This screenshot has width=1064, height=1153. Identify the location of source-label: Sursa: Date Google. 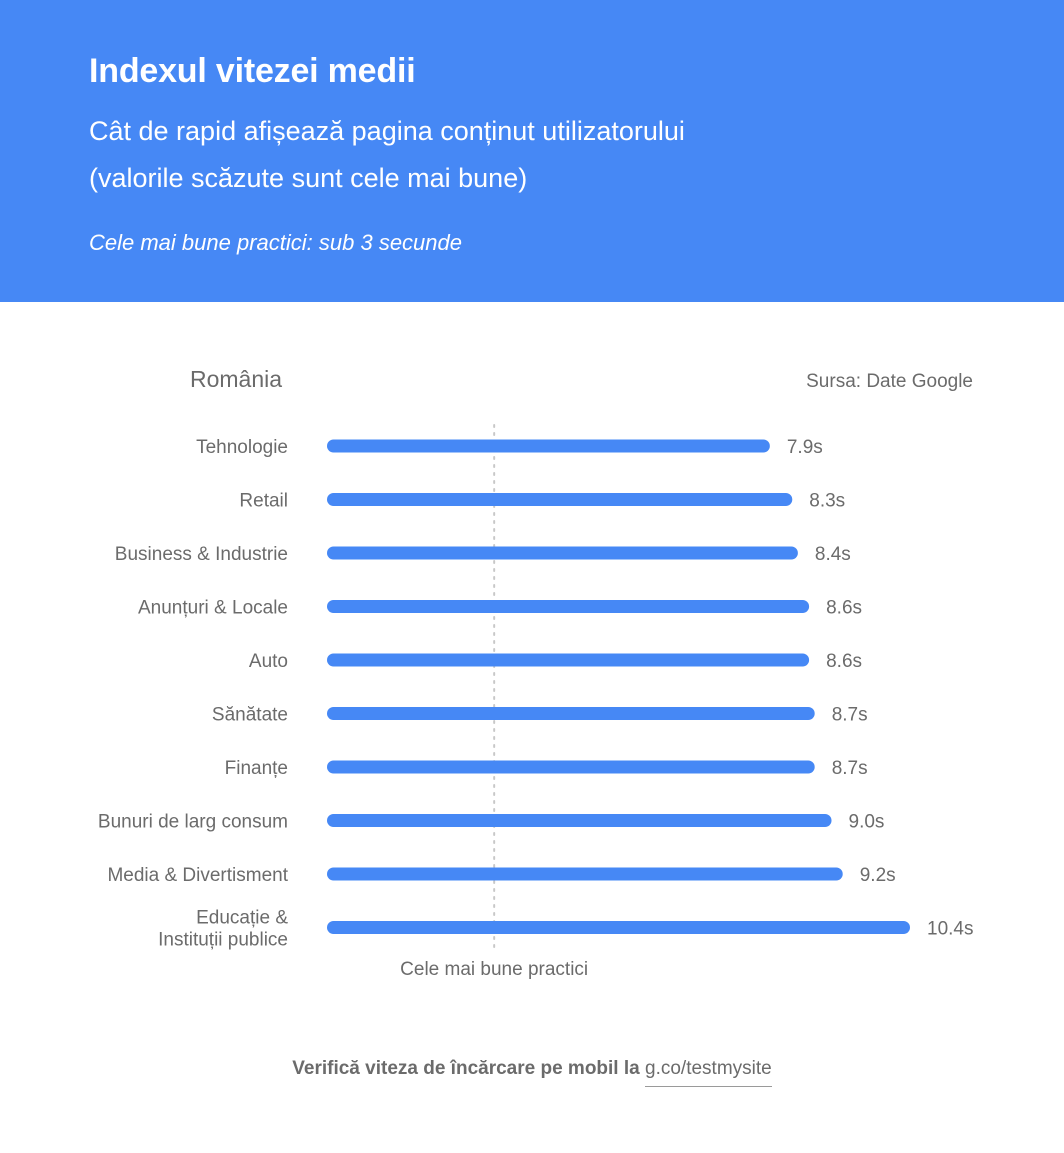
(889, 381).